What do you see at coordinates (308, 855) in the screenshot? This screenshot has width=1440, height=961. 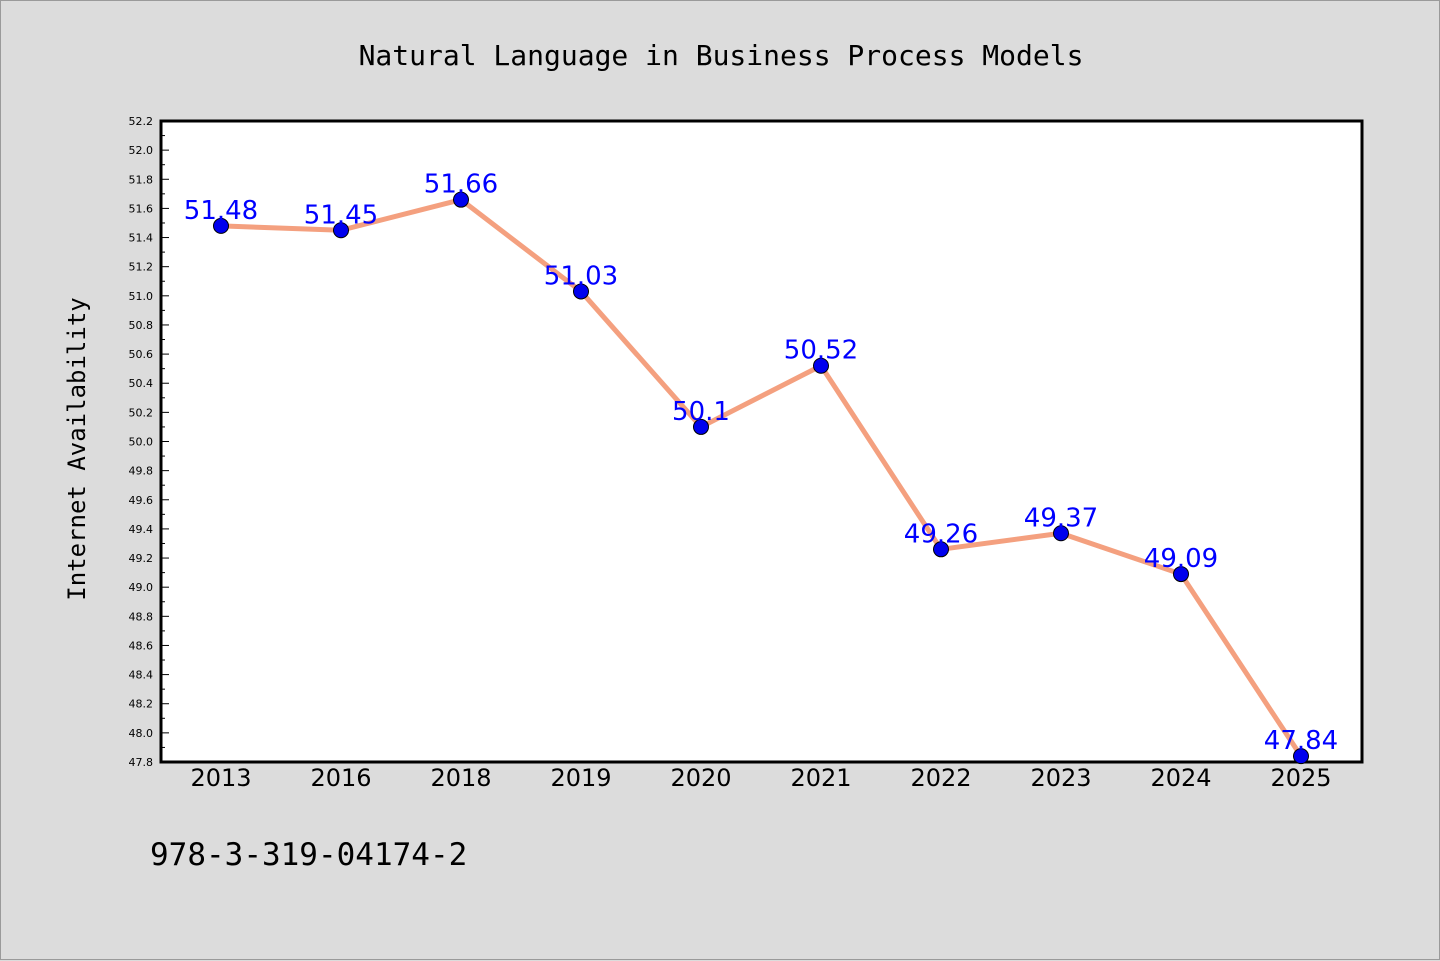 I see `footer-isbn: 978-3-319-04174-2` at bounding box center [308, 855].